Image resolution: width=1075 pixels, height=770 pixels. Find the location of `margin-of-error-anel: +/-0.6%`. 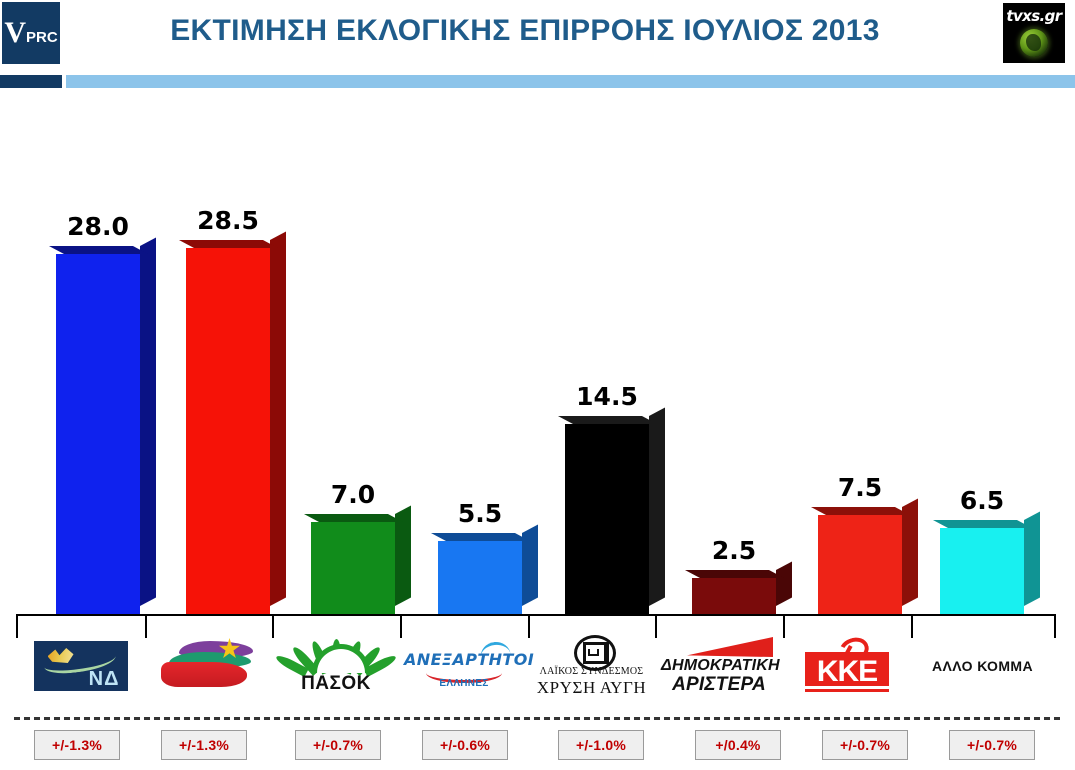

margin-of-error-anel: +/-0.6% is located at coordinates (465, 745).